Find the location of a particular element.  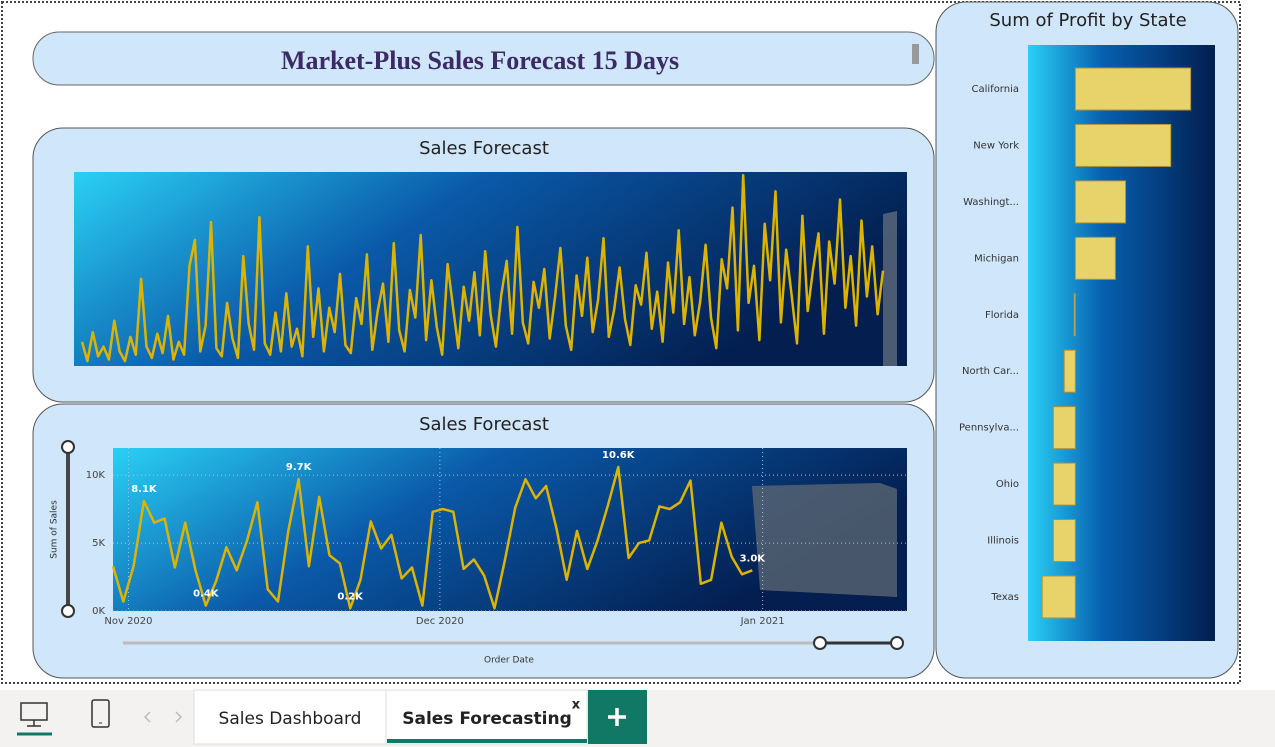

data-label: 3.0K is located at coordinates (753, 558).